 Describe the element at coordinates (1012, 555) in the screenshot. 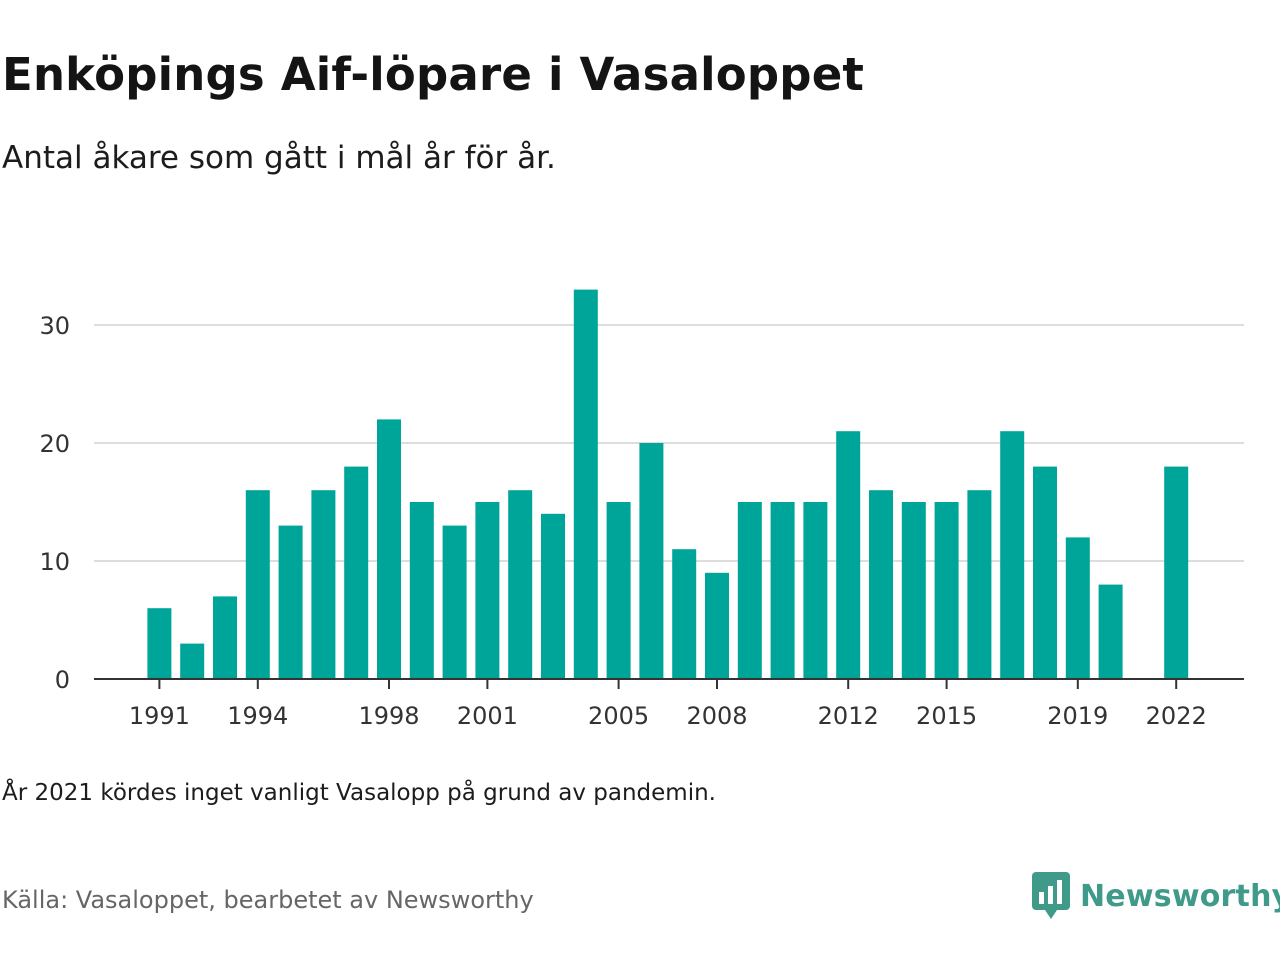

I see `bar-2017` at that location.